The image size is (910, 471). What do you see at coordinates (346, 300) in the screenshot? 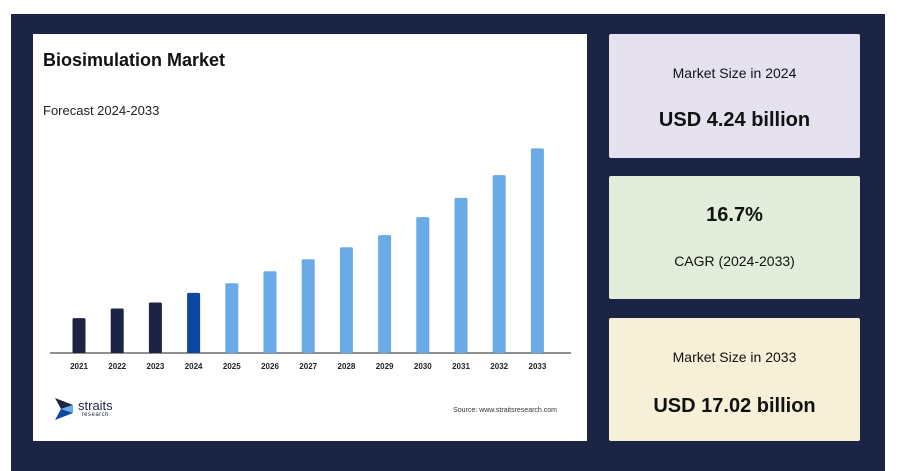
I see `bar-2028` at bounding box center [346, 300].